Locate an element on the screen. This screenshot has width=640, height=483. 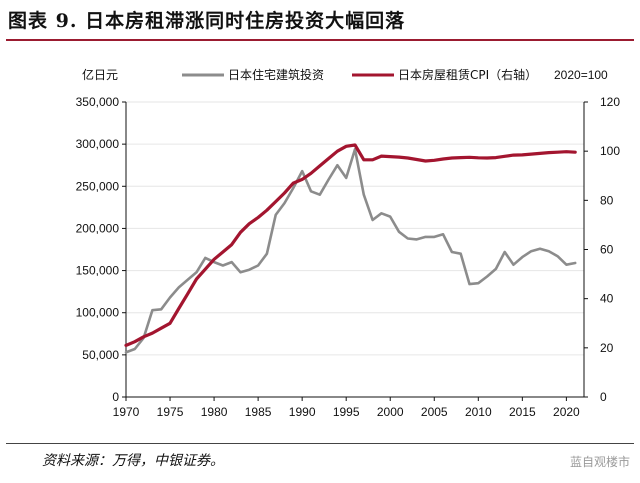
legend-label-rent-cpi: 日本房屋租赁CPI（右轴） is located at coordinates (467, 74).